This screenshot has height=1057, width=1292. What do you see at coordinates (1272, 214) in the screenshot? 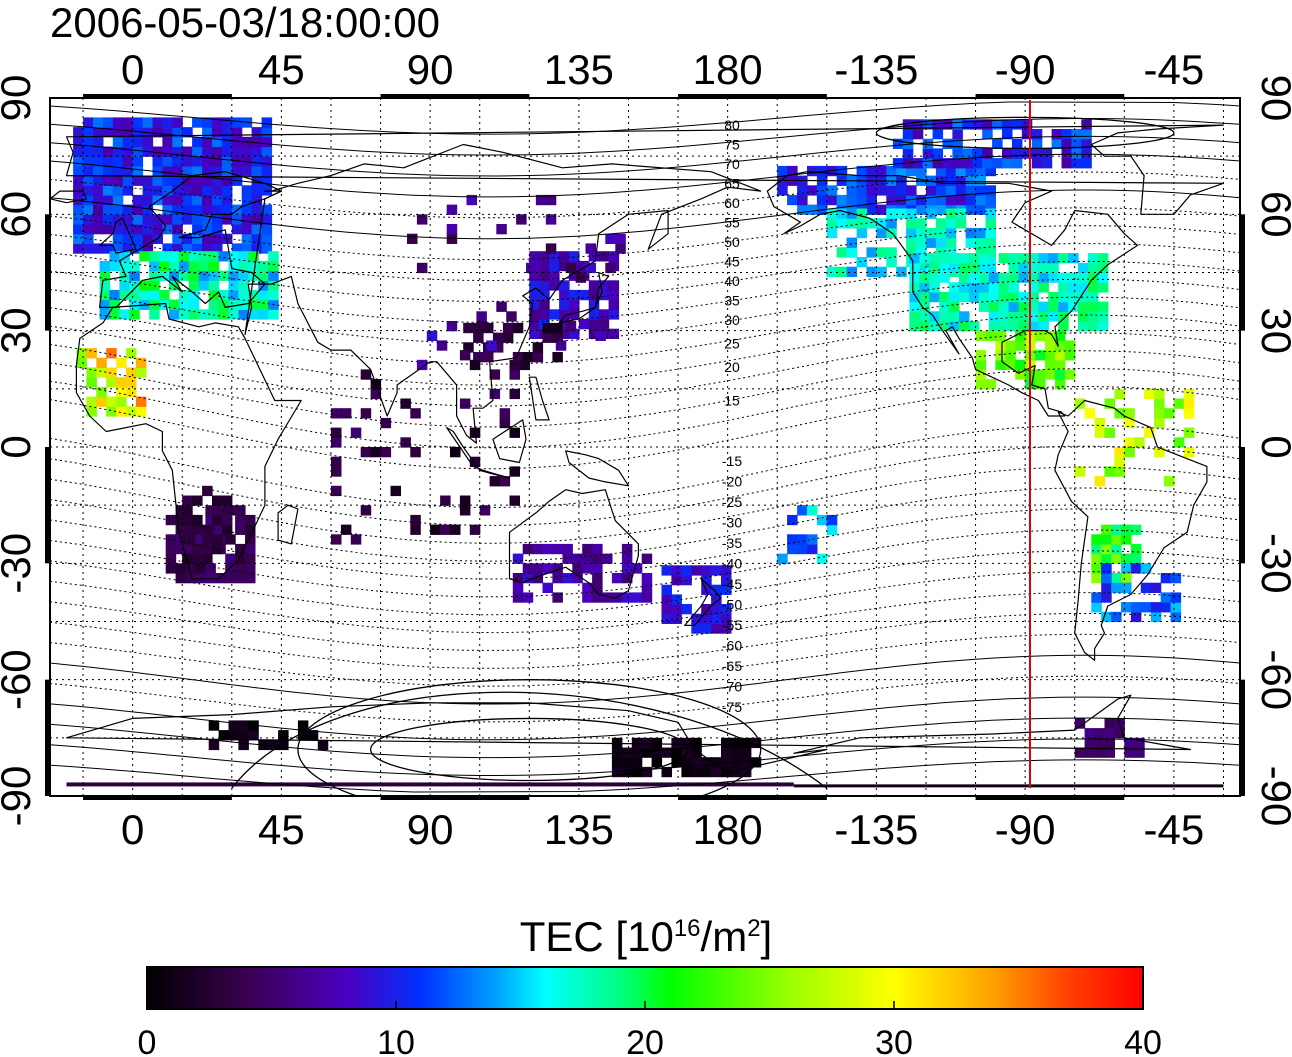
I see `right-lat-label: 60` at bounding box center [1272, 214].